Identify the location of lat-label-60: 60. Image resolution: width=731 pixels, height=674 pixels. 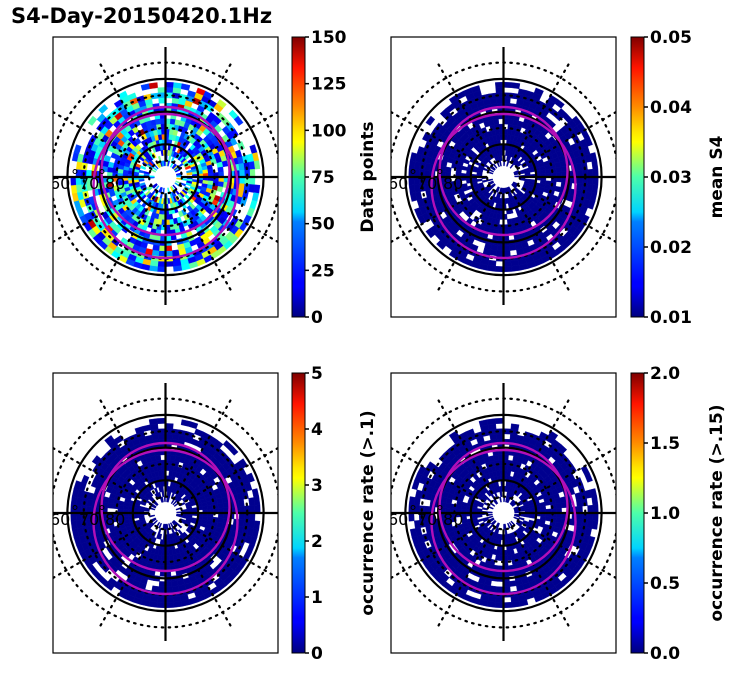
(398, 519).